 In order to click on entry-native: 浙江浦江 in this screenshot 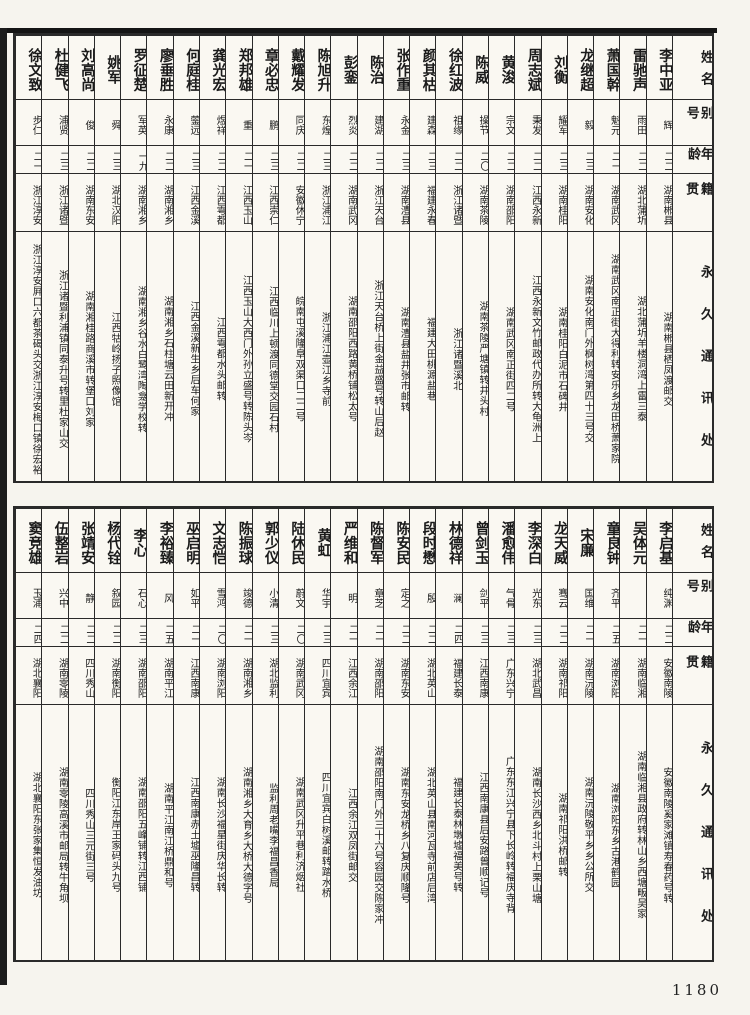, I will do `click(318, 203)`.